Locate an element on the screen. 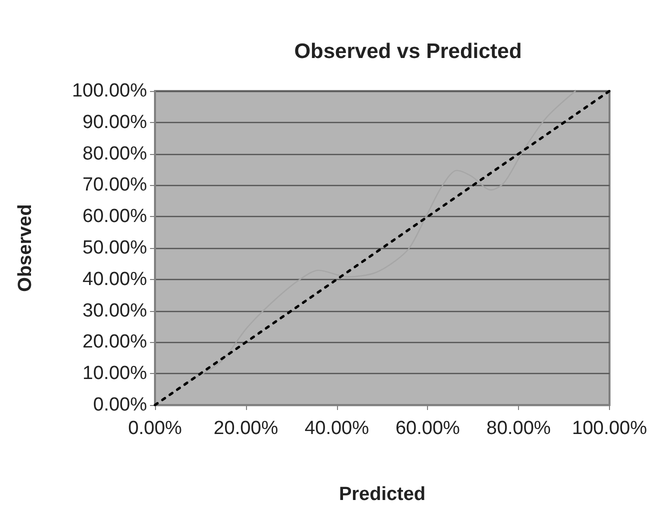  y-tick-label: 90.00% is located at coordinates (115, 122).